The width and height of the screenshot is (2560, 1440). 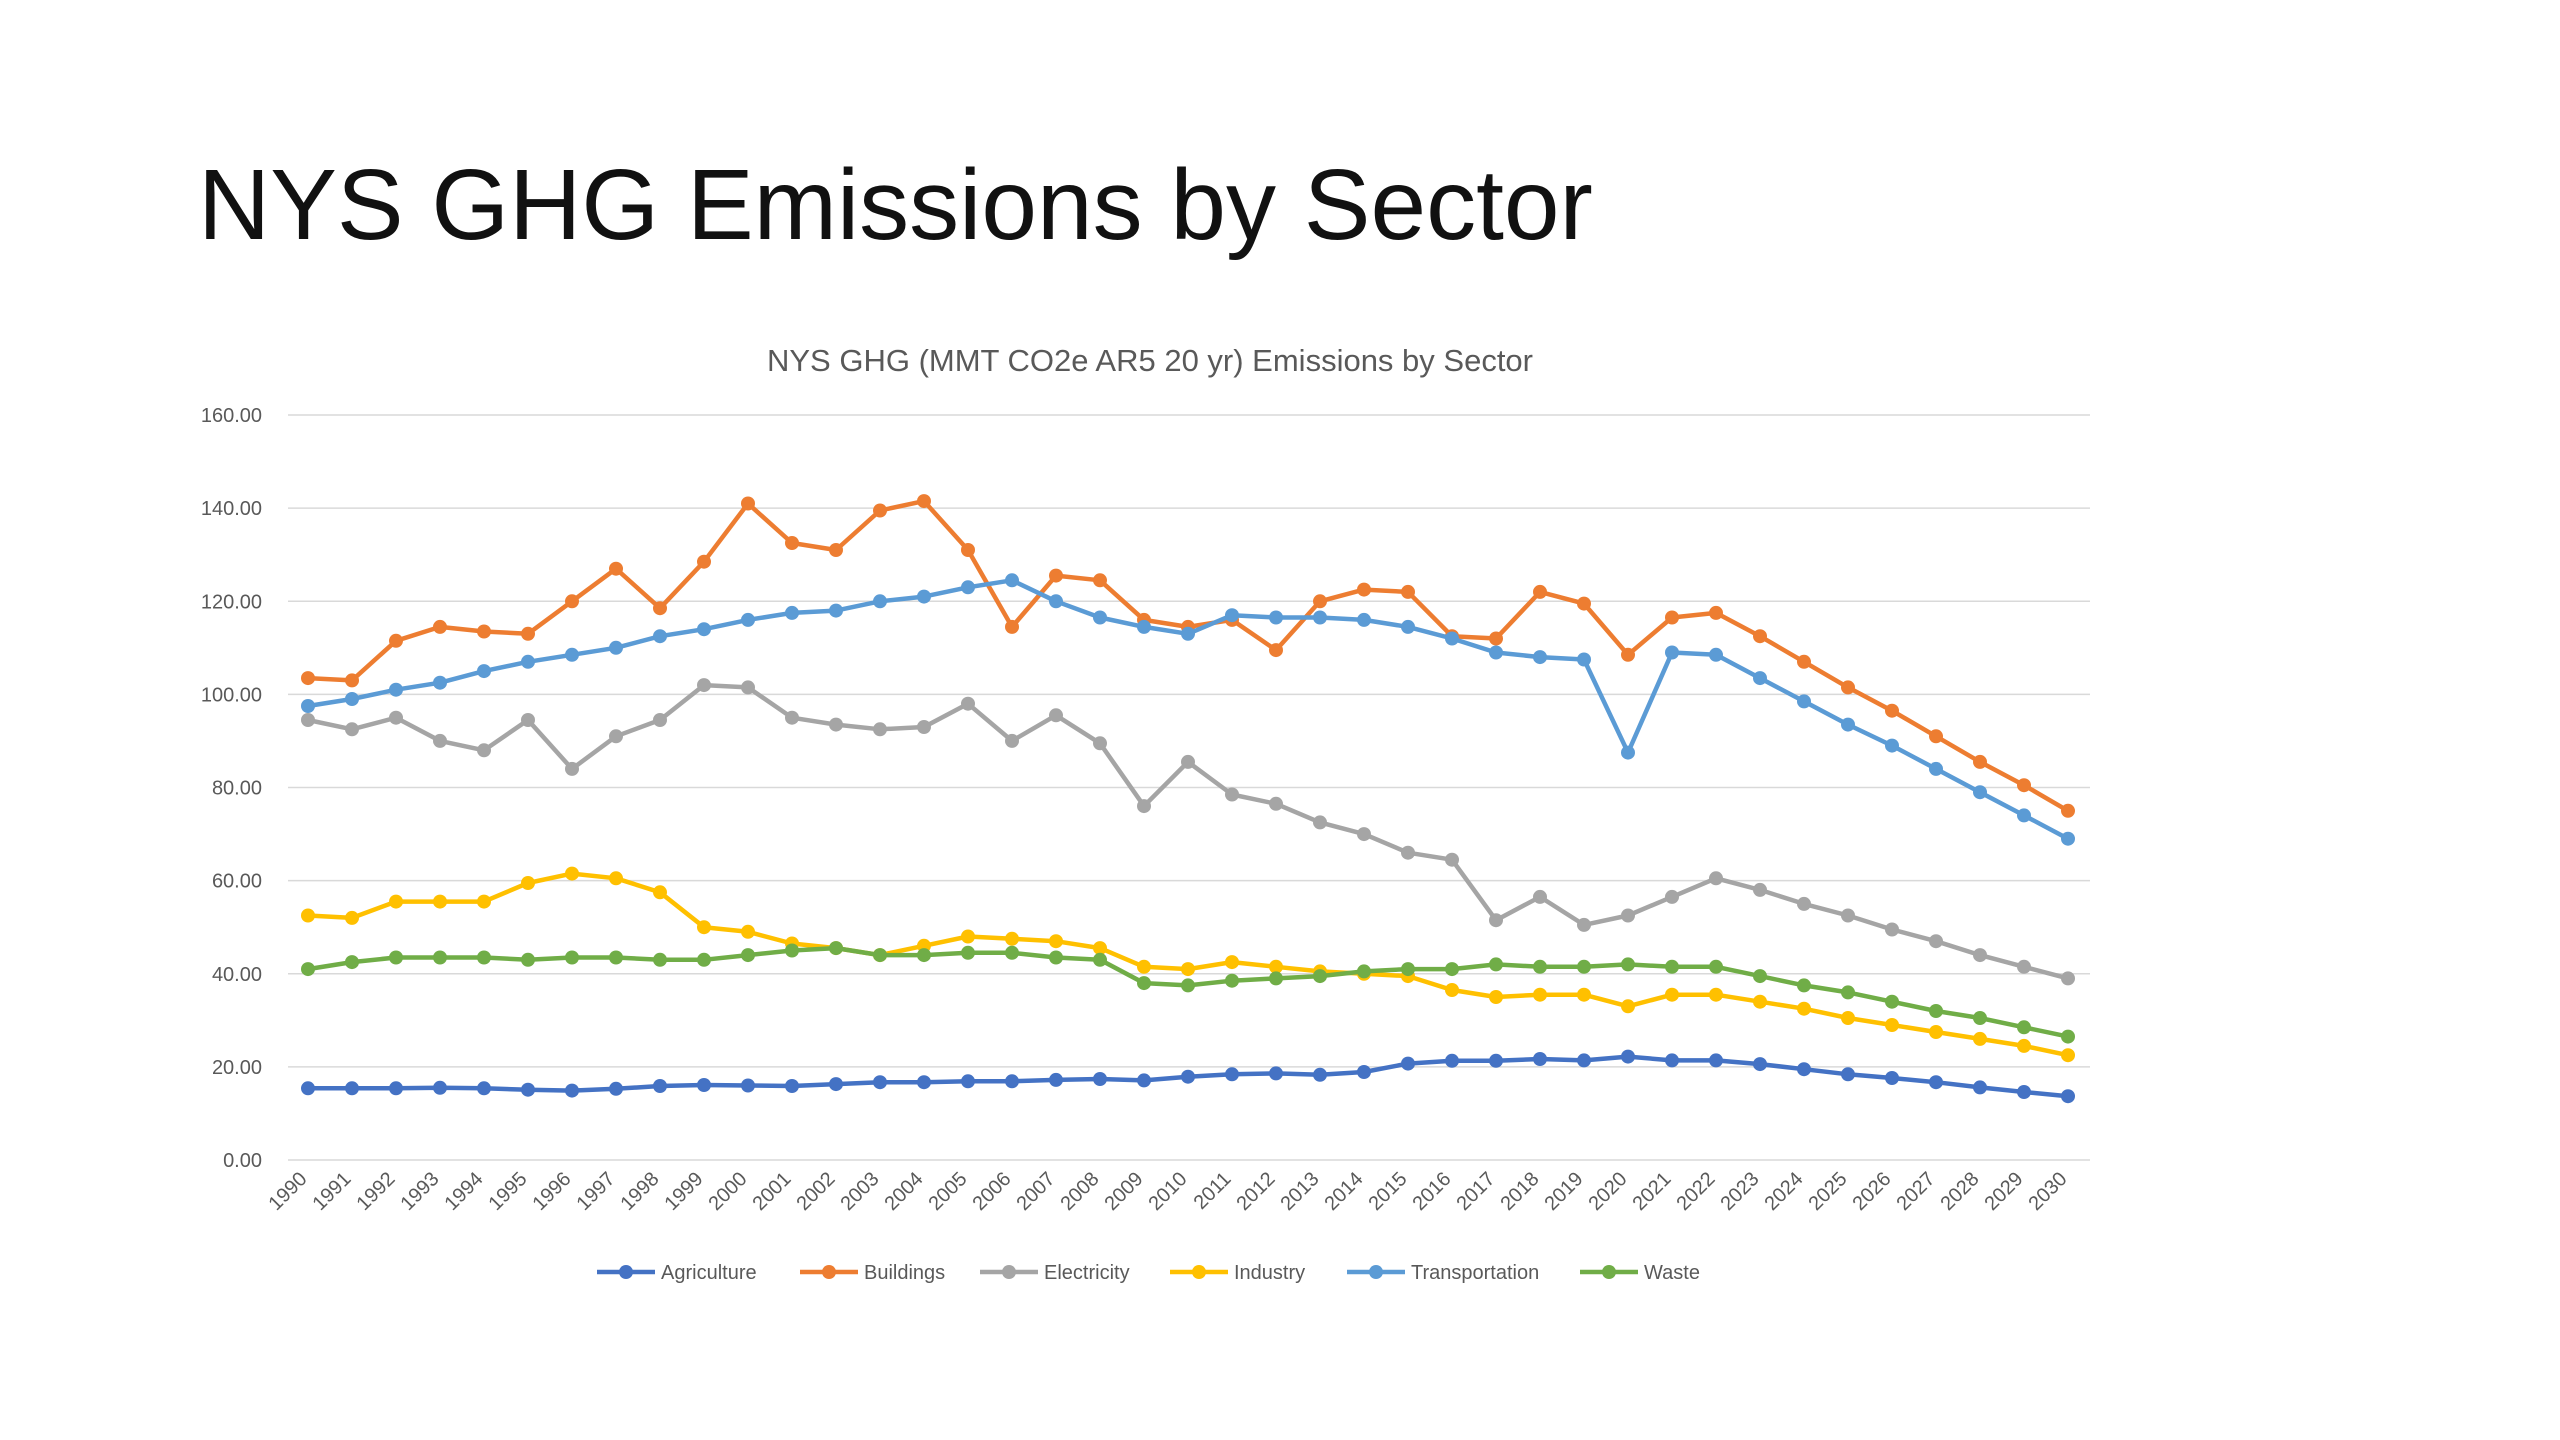 What do you see at coordinates (1300, 1191) in the screenshot?
I see `x-tick-label: 2013` at bounding box center [1300, 1191].